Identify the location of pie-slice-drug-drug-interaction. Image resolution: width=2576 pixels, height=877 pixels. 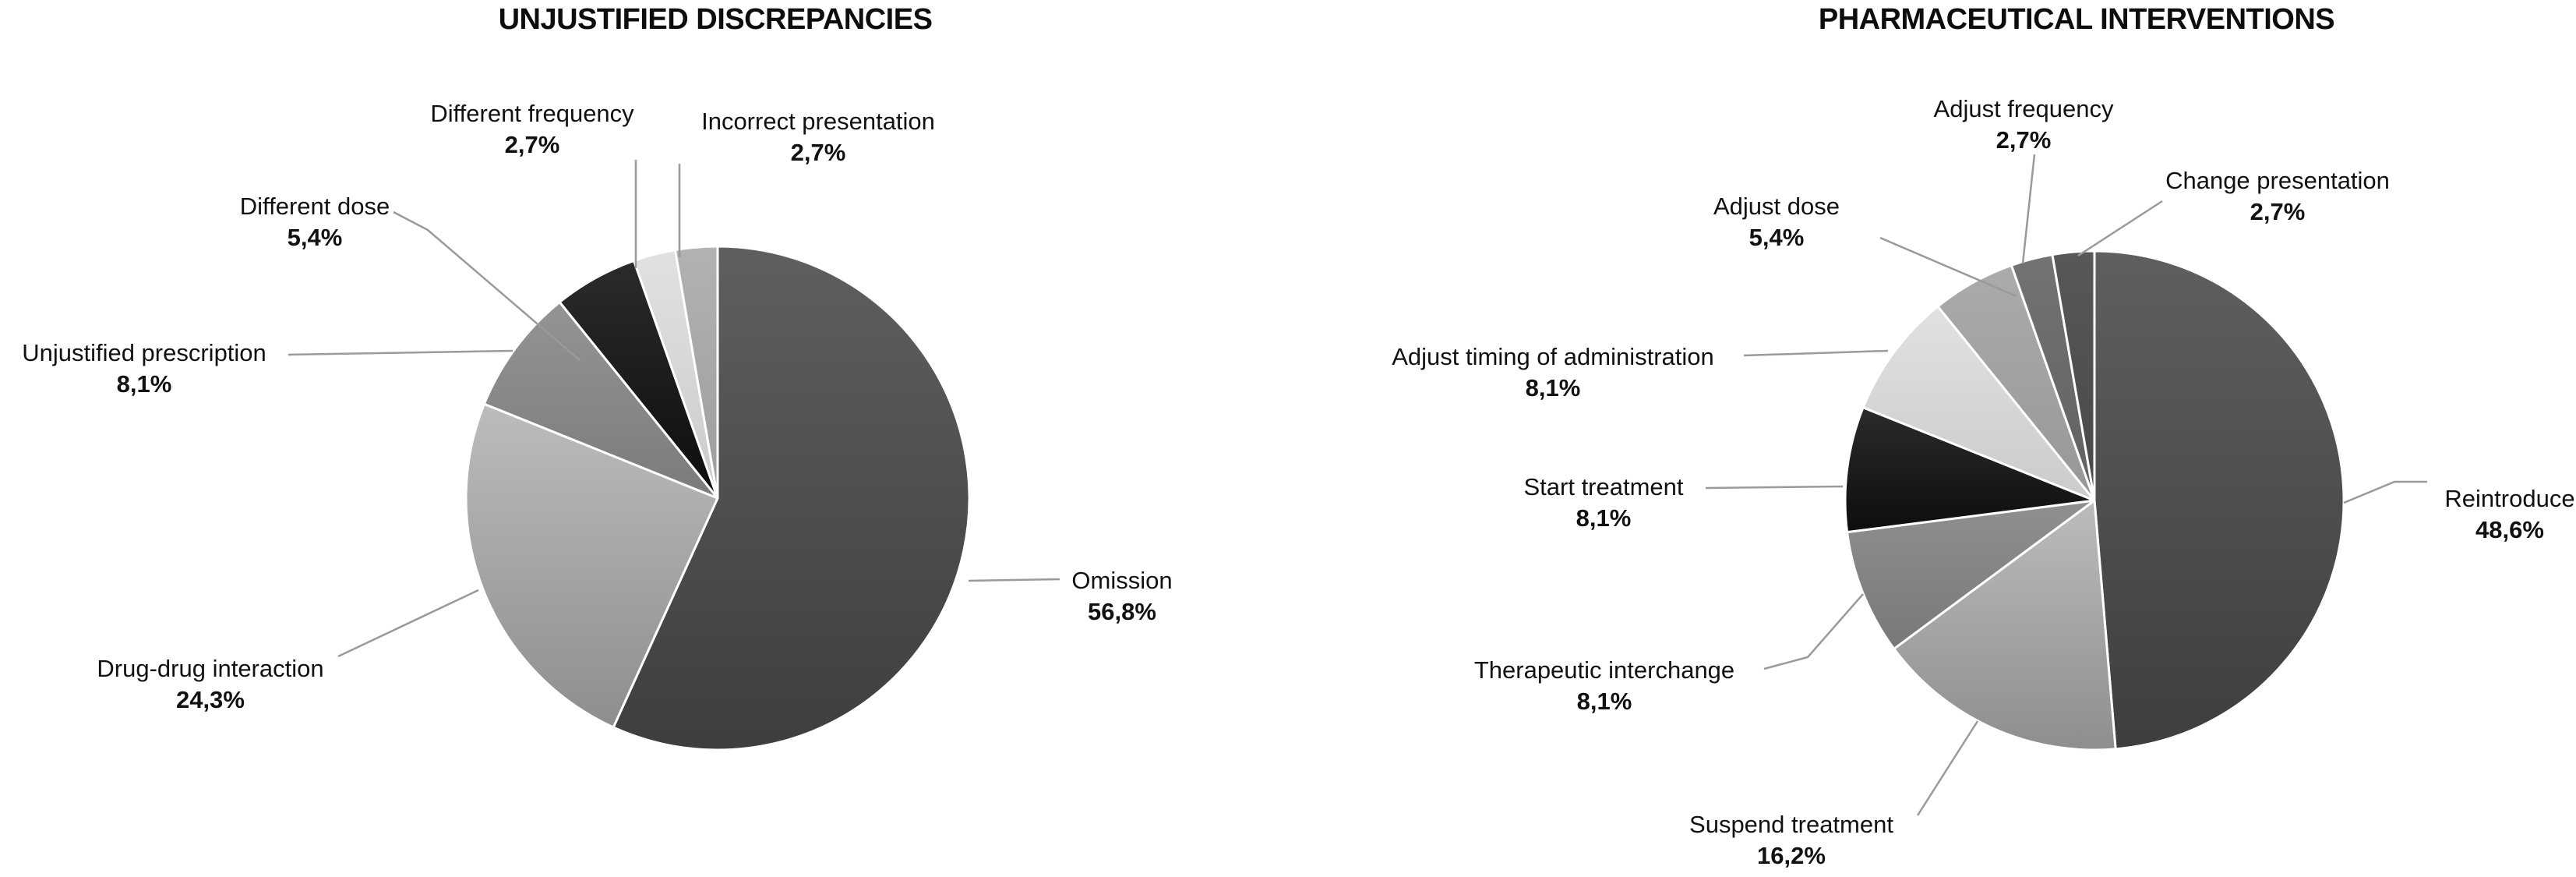
(591, 565).